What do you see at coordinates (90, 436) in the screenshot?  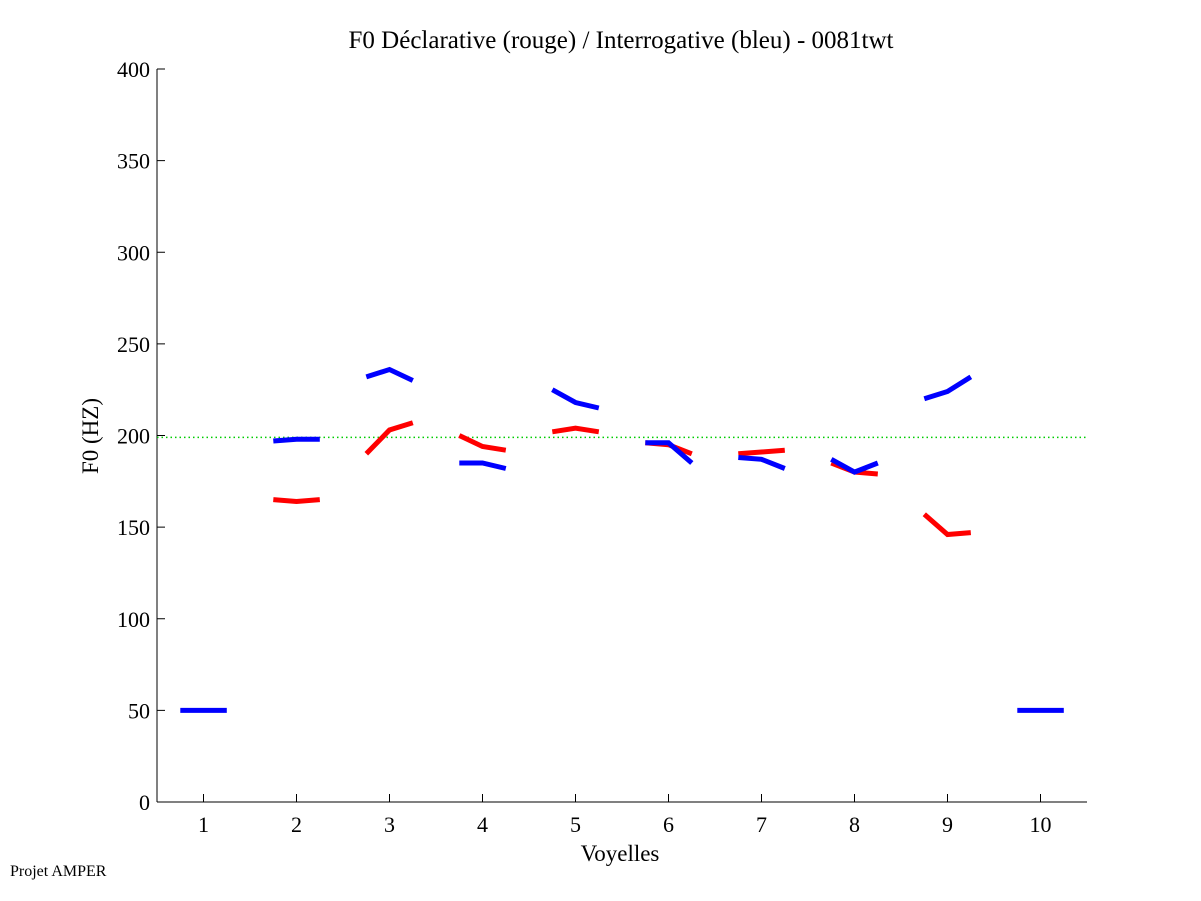 I see `y-axis-label: F0 (HZ)` at bounding box center [90, 436].